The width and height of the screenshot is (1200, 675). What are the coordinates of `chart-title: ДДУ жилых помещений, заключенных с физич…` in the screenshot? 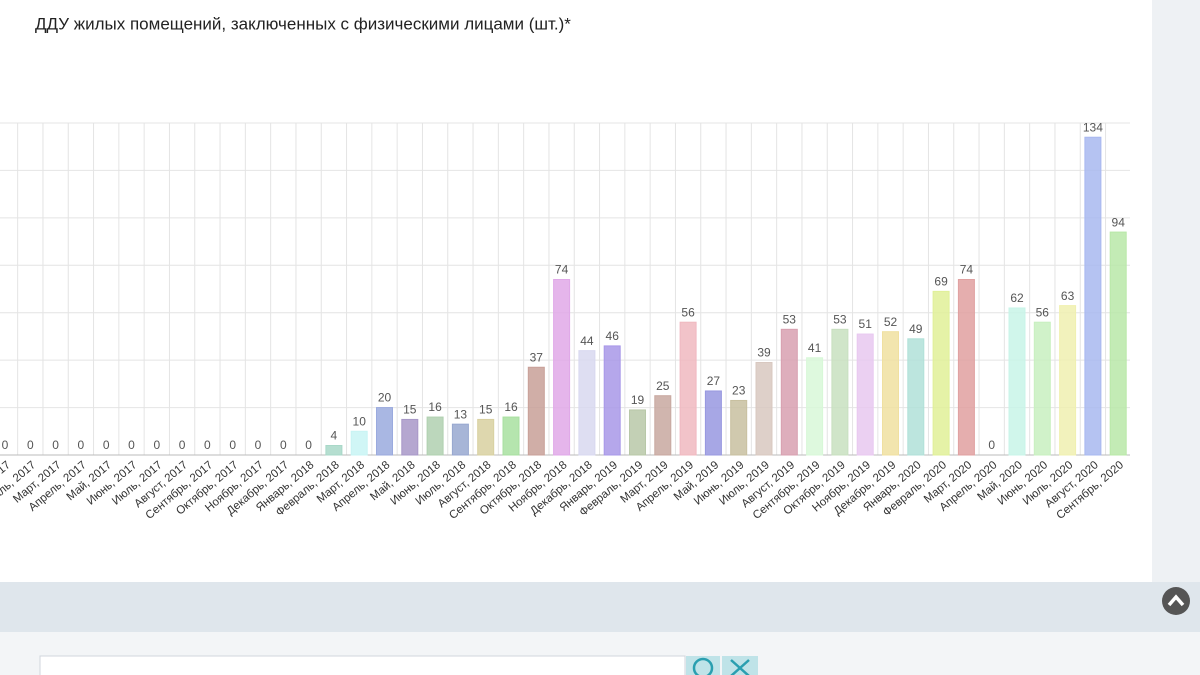 It's located at (303, 23).